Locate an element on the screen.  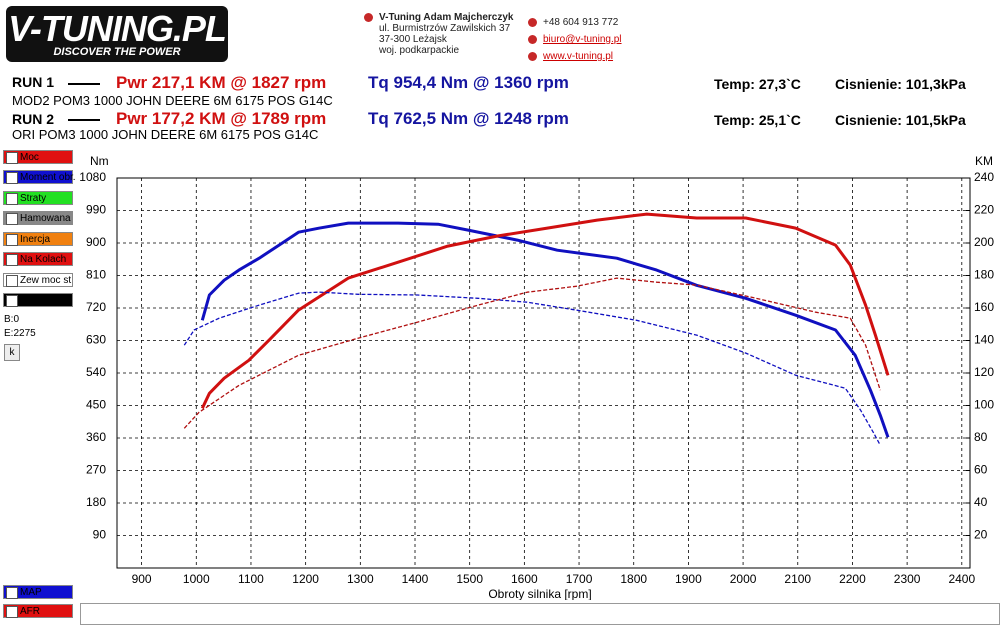
run-torque: Tq 954,4 Nm @ 1360 rpm is located at coordinates (468, 82).